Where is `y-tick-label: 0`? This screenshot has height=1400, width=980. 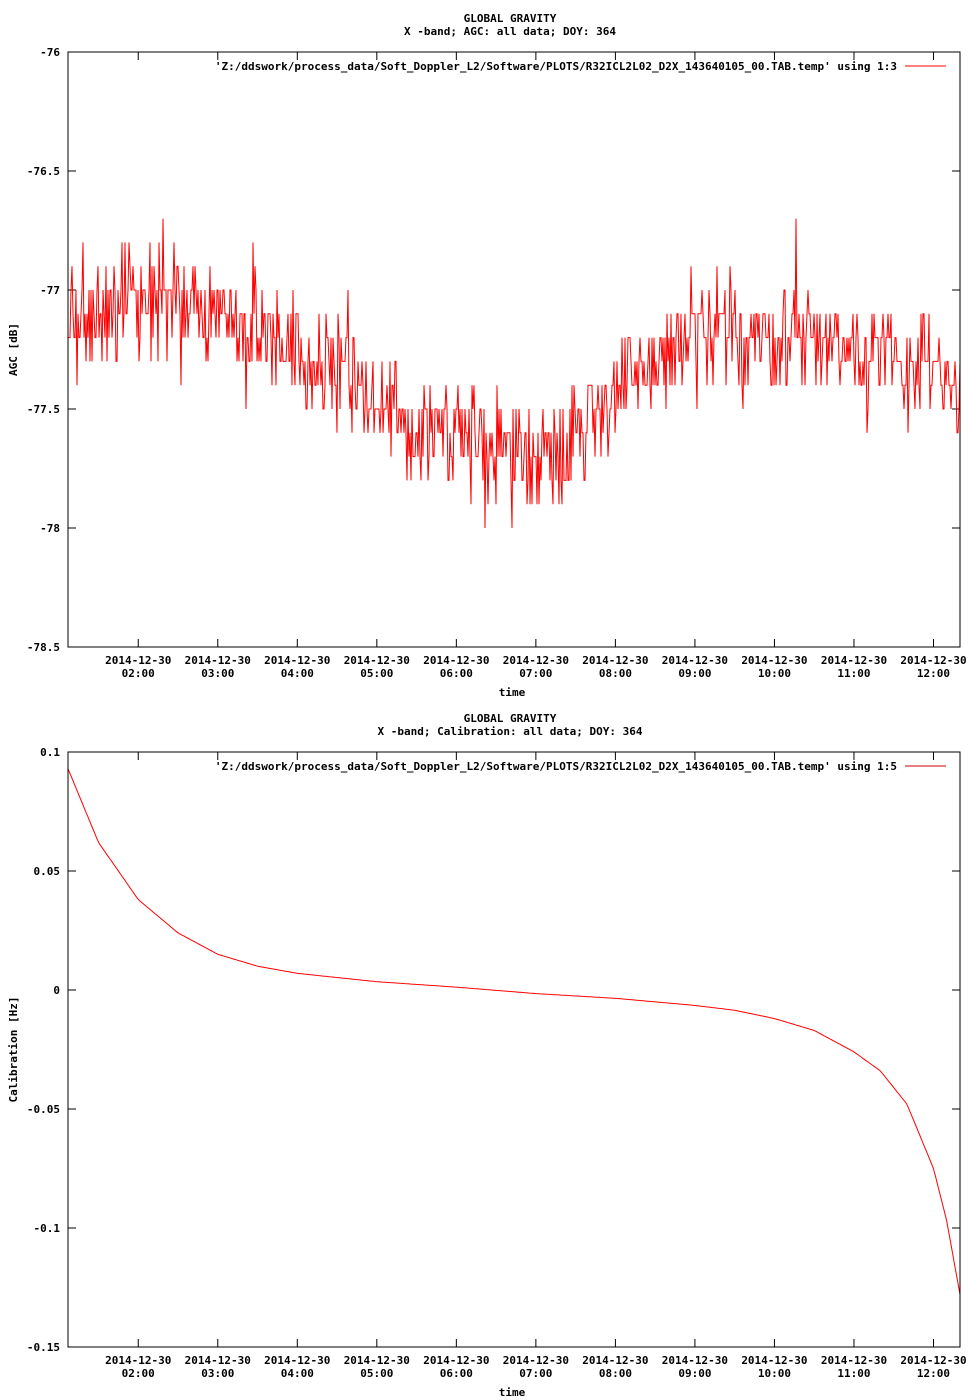 y-tick-label: 0 is located at coordinates (56, 990).